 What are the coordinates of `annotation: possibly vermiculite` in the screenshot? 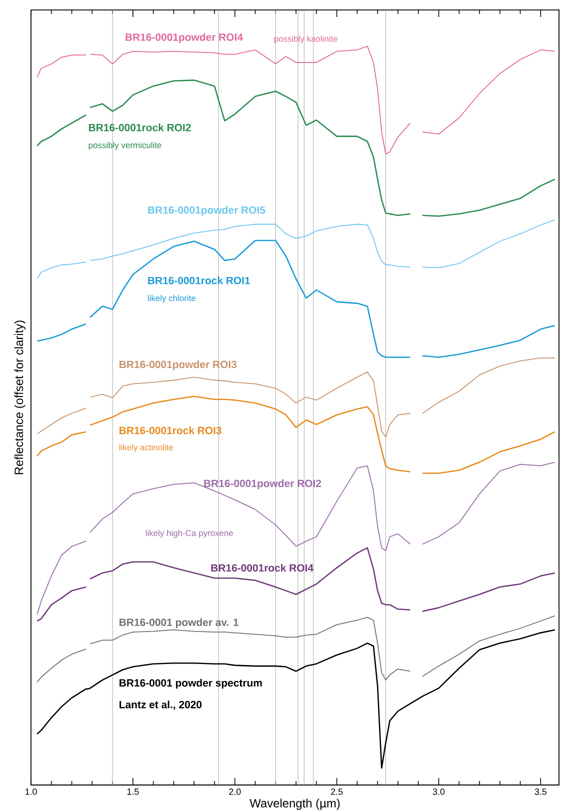 It's located at (125, 146).